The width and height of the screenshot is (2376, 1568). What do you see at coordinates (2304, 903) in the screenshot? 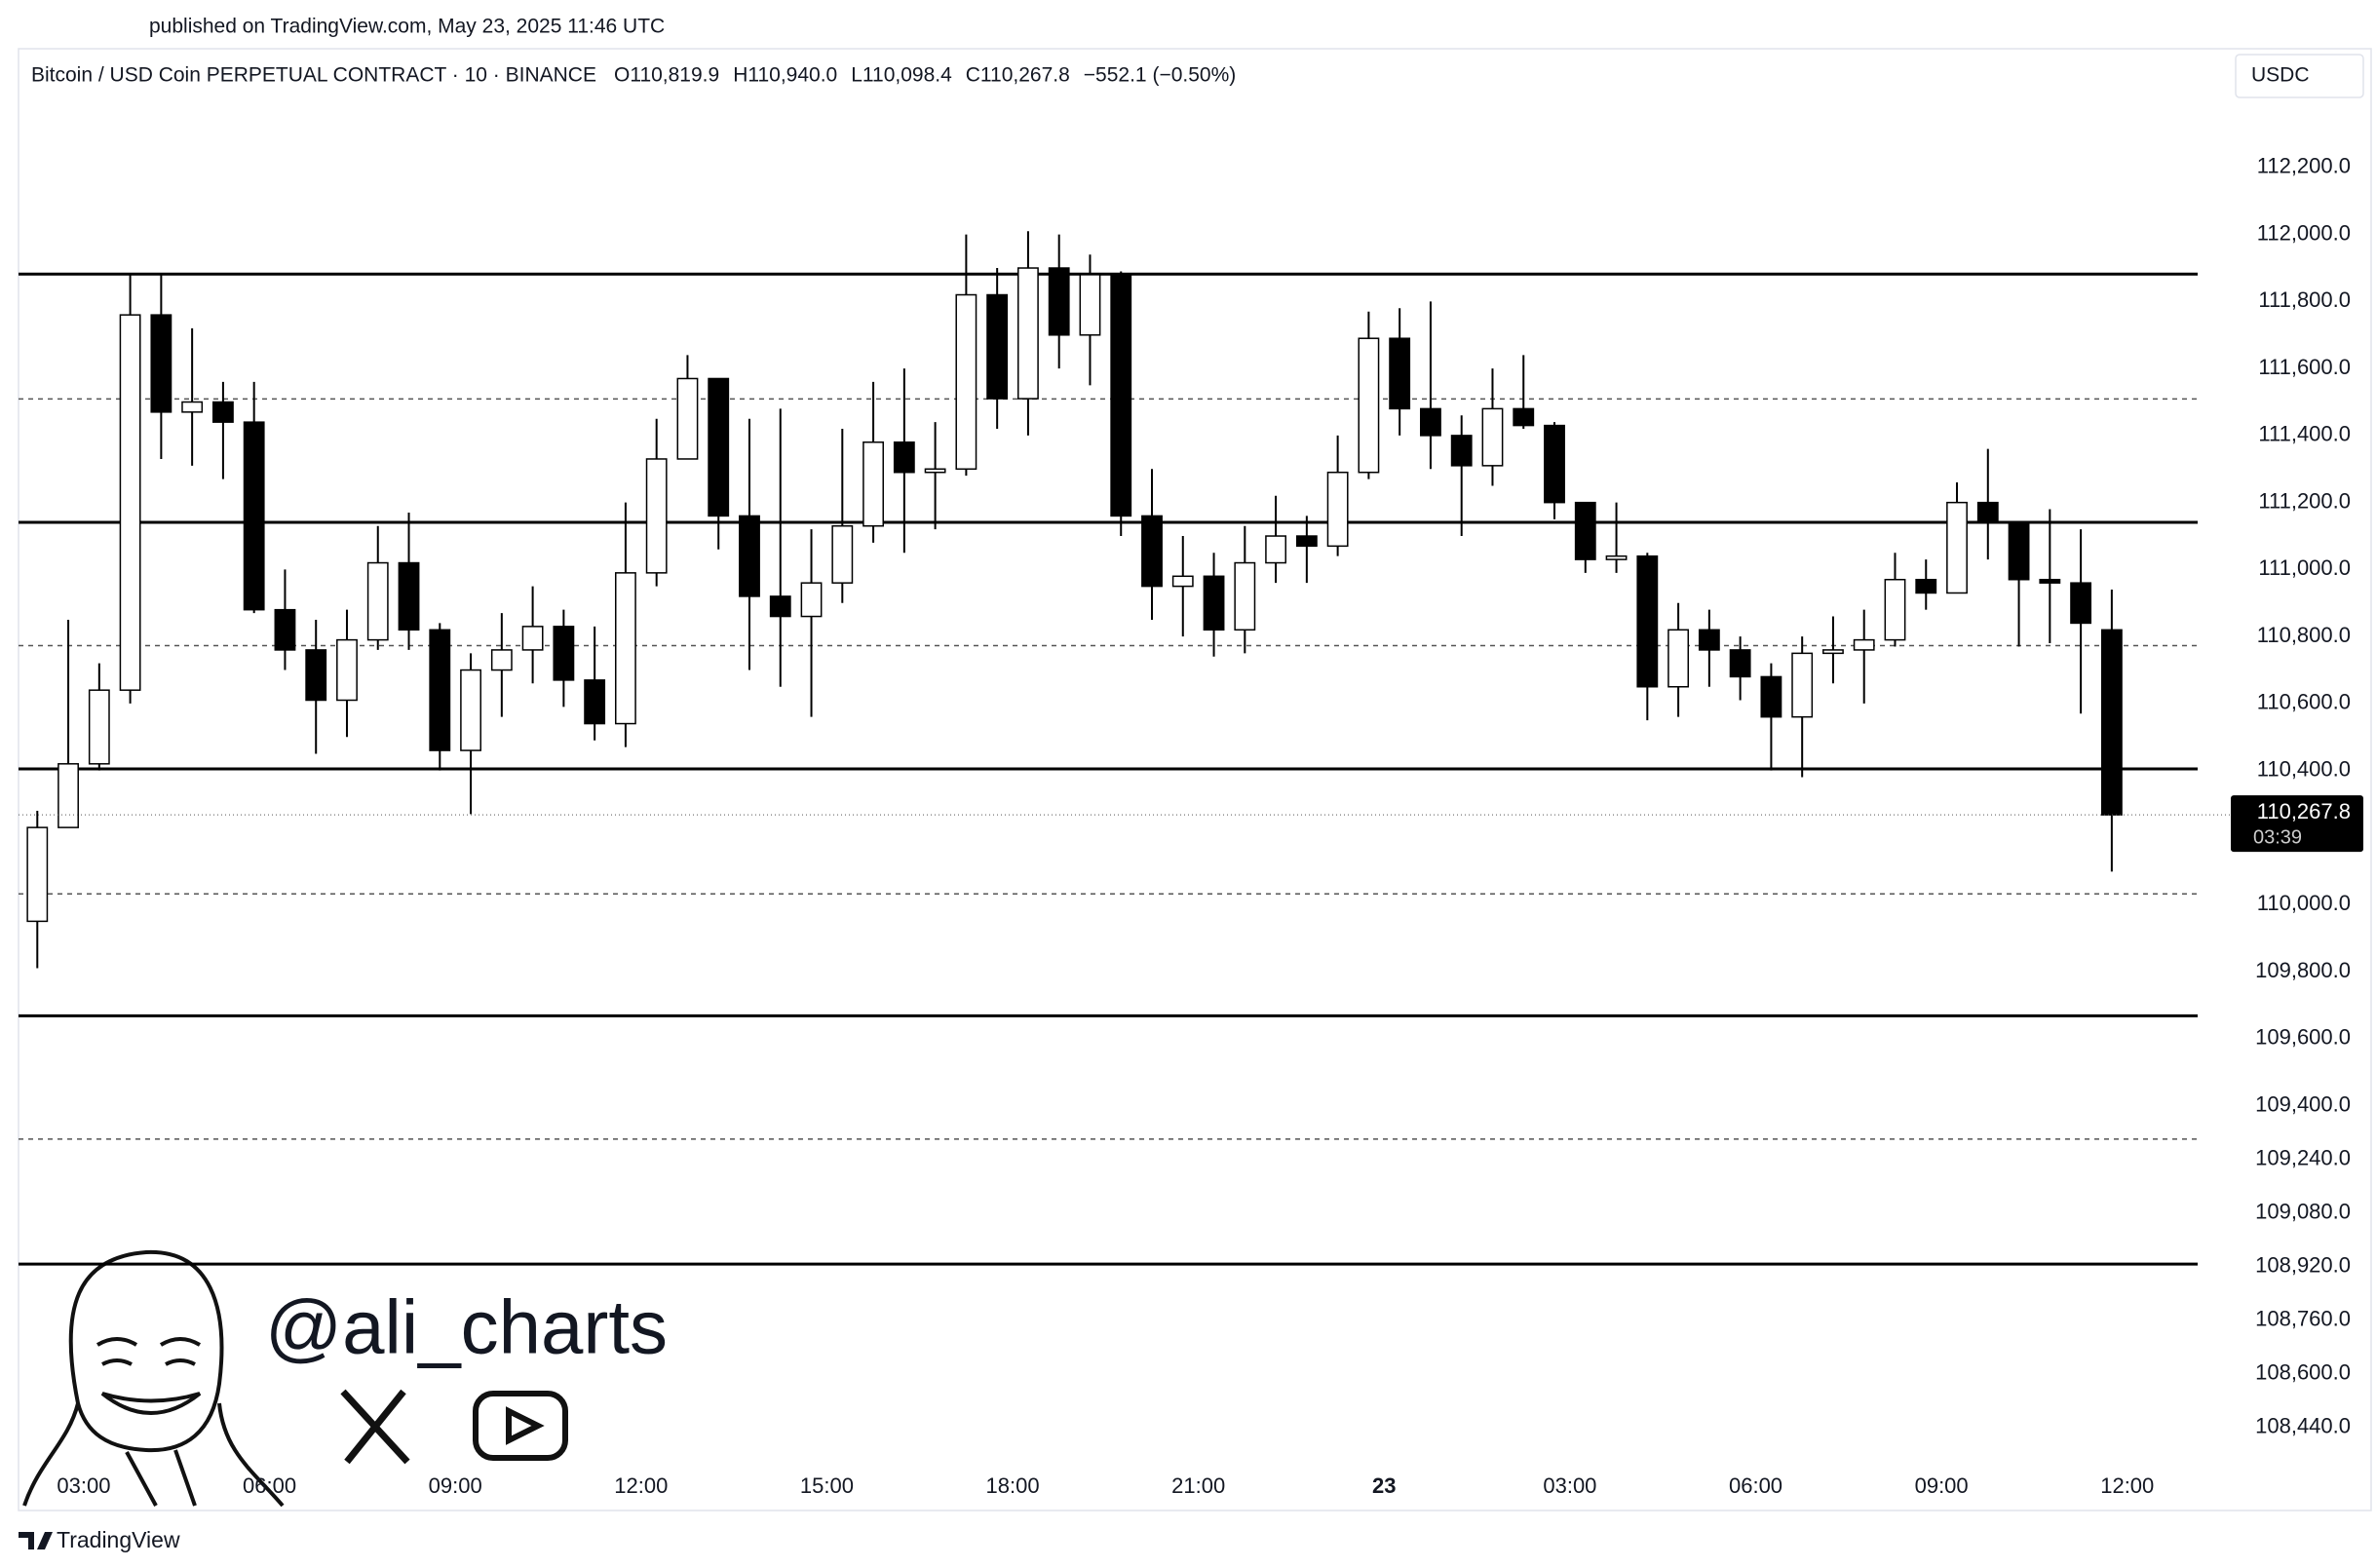
I see `y-tick-label: 110,000.0` at bounding box center [2304, 903].